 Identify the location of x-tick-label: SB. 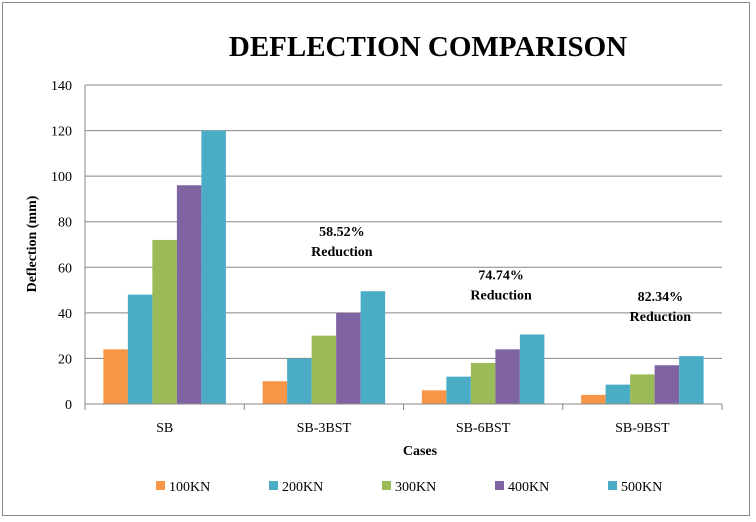
(164, 428).